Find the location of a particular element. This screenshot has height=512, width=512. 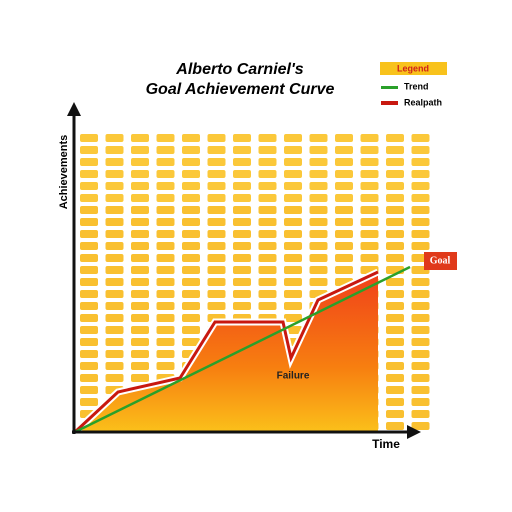

legend-label: Realpath is located at coordinates (423, 102).